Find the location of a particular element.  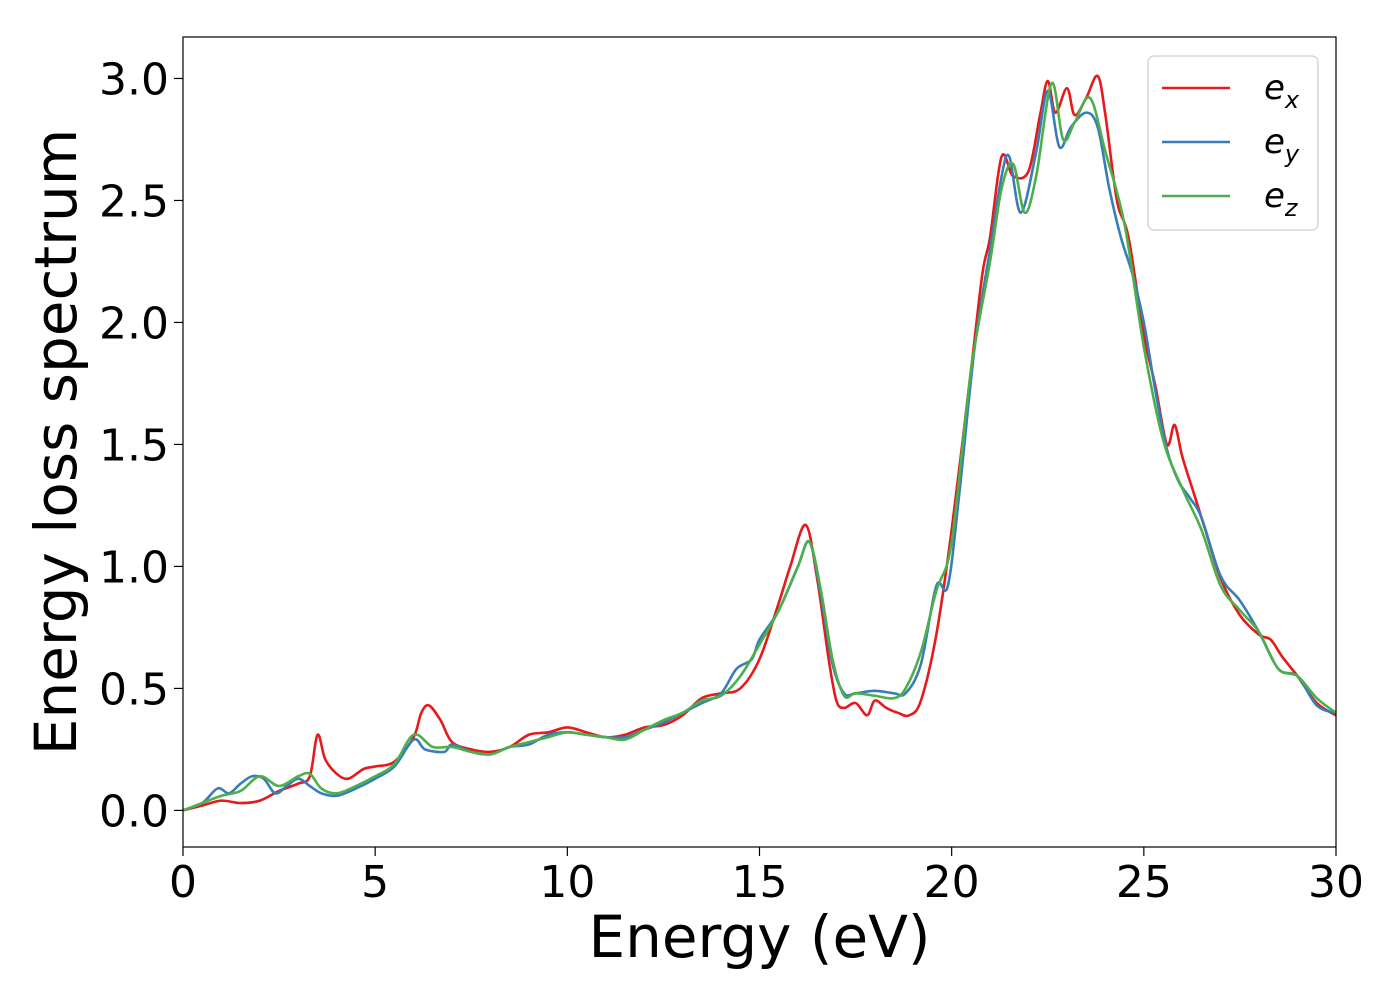

y-tick-label: 0.5 is located at coordinates (134, 689).